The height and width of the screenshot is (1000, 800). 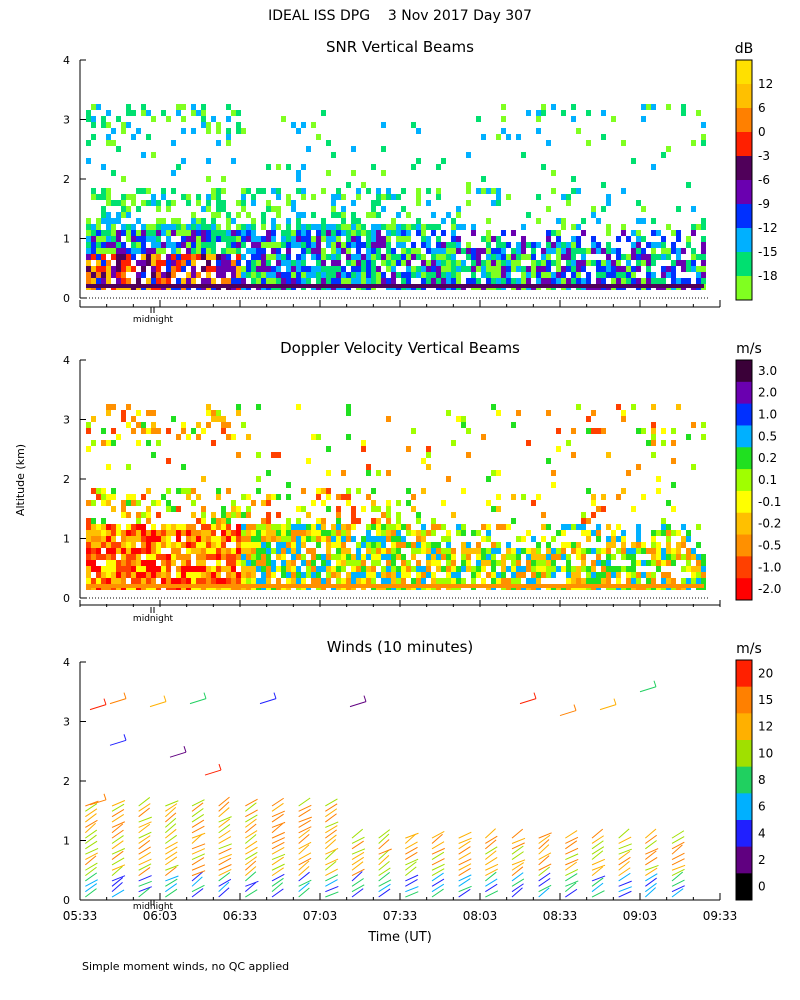 What do you see at coordinates (769, 567) in the screenshot?
I see `colorbar-label: -1.0` at bounding box center [769, 567].